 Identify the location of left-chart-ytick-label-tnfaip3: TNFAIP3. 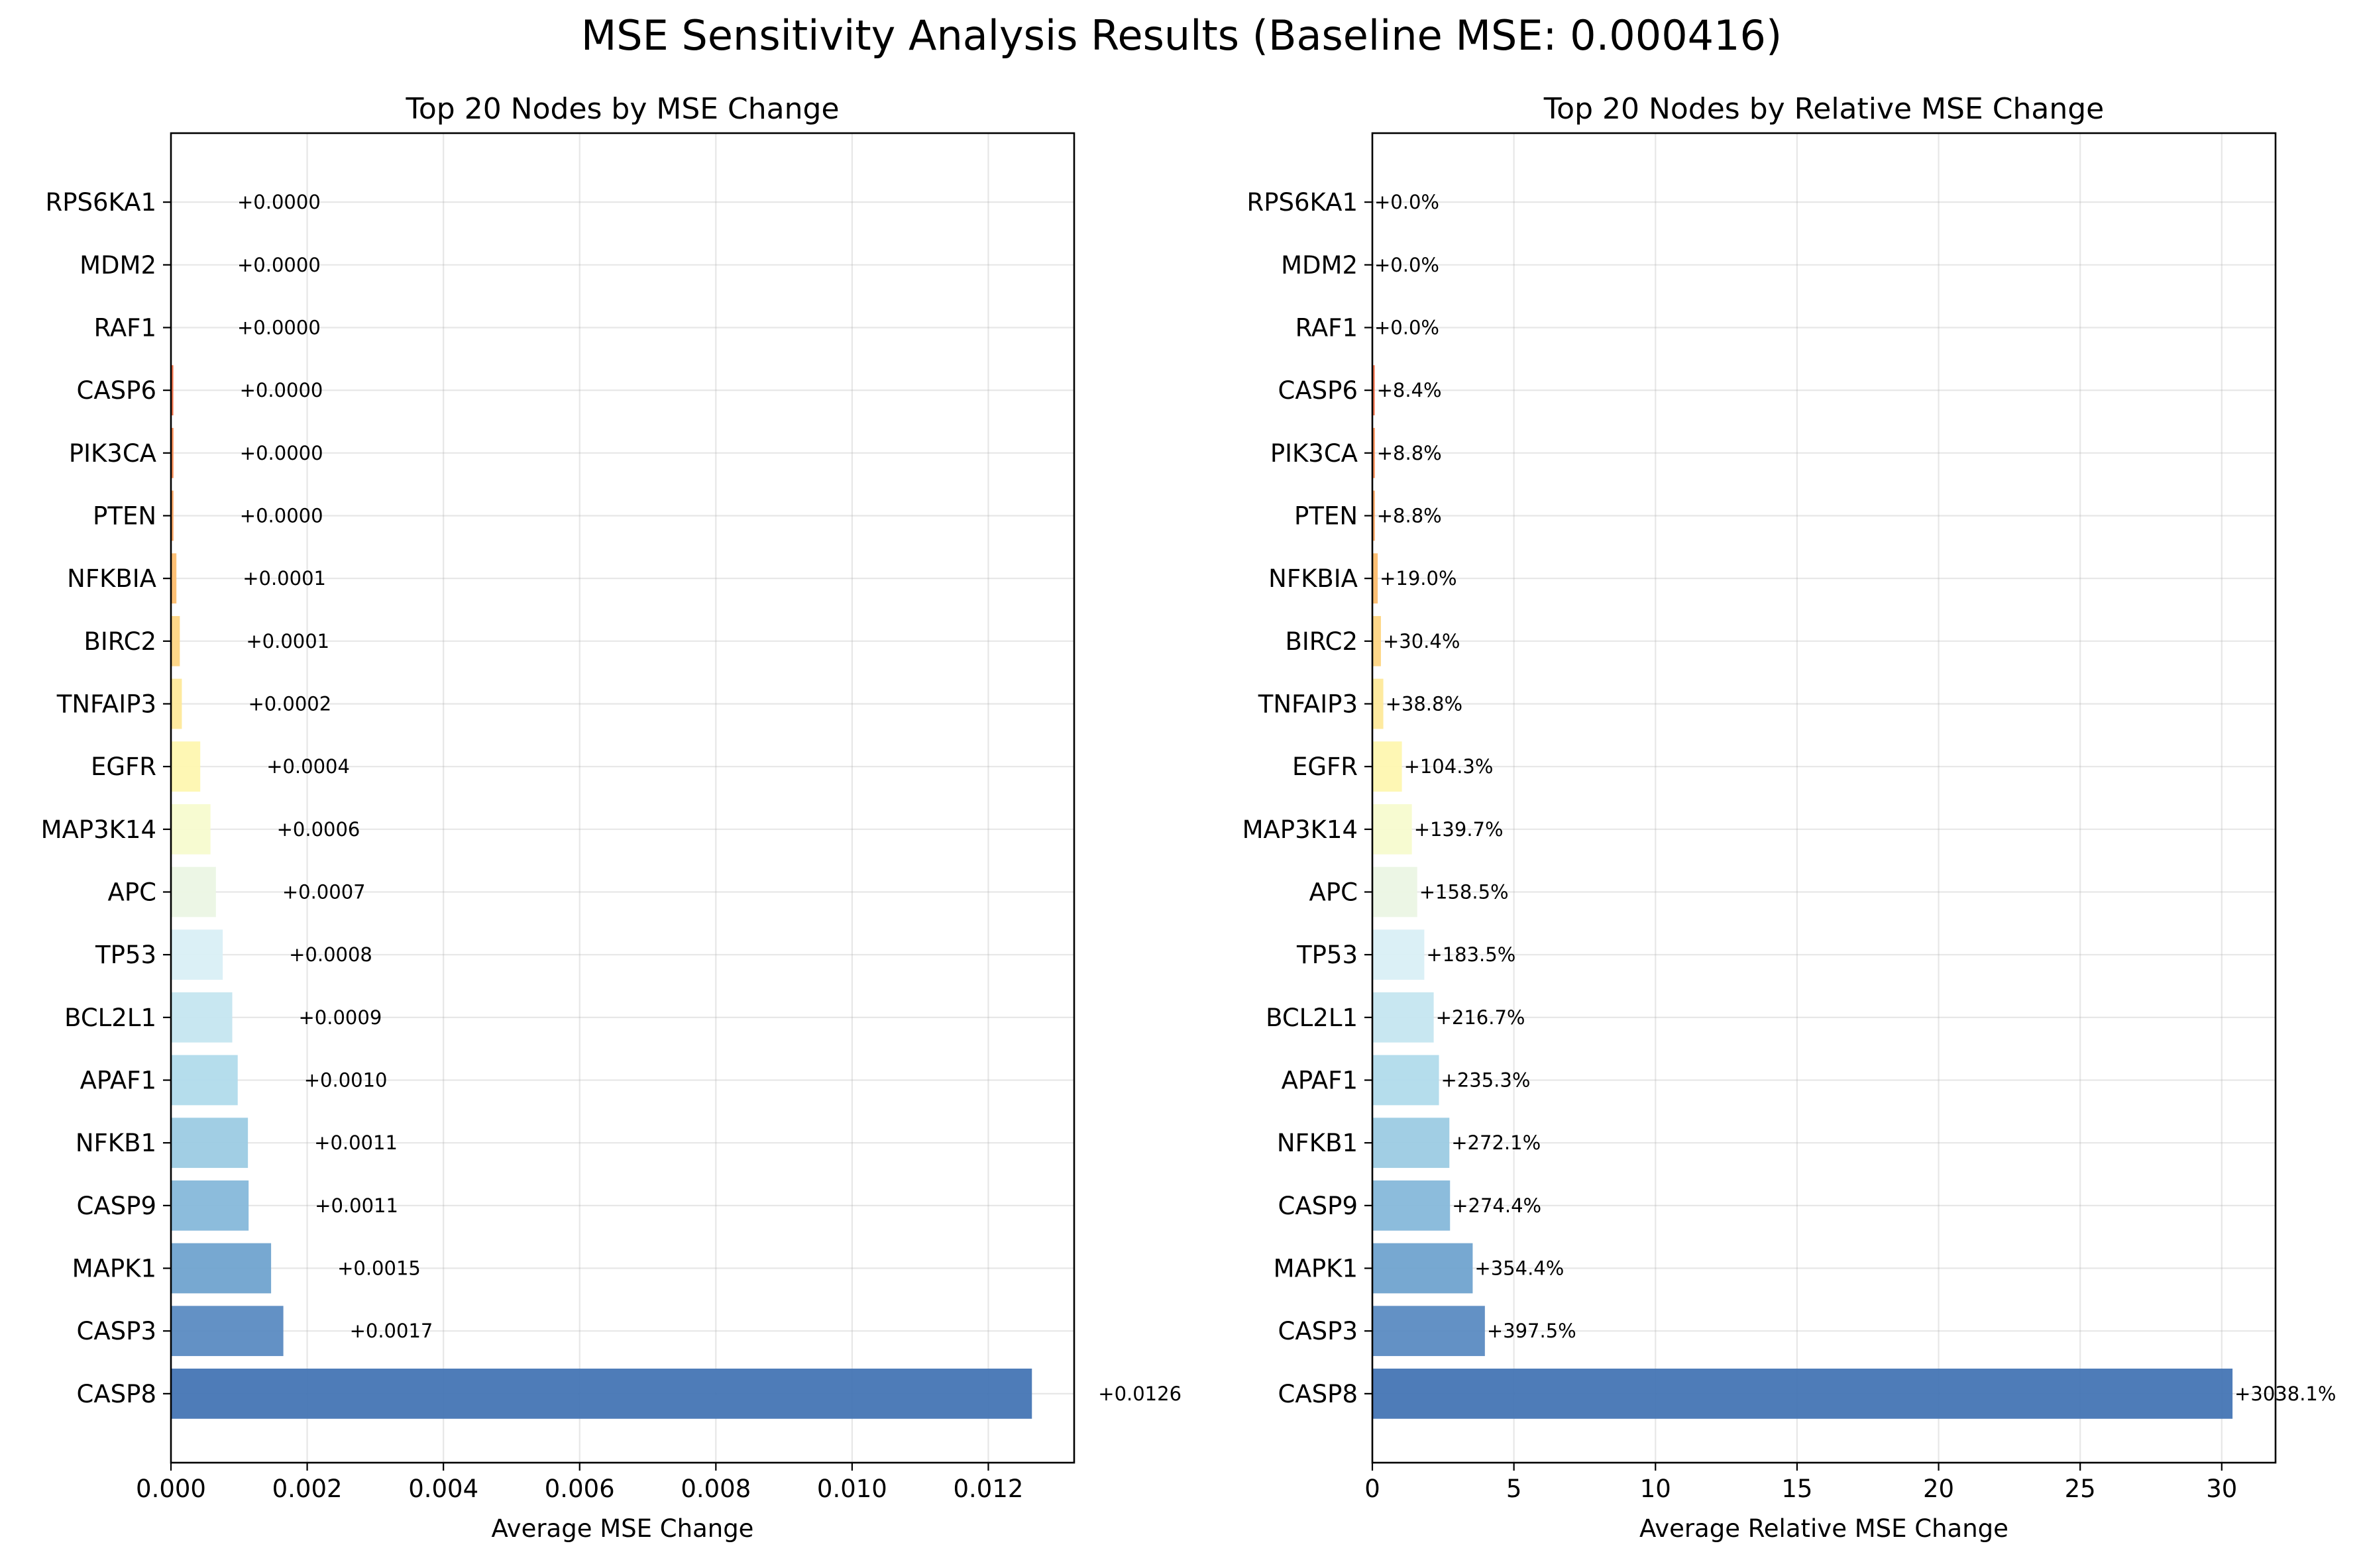
(106, 704).